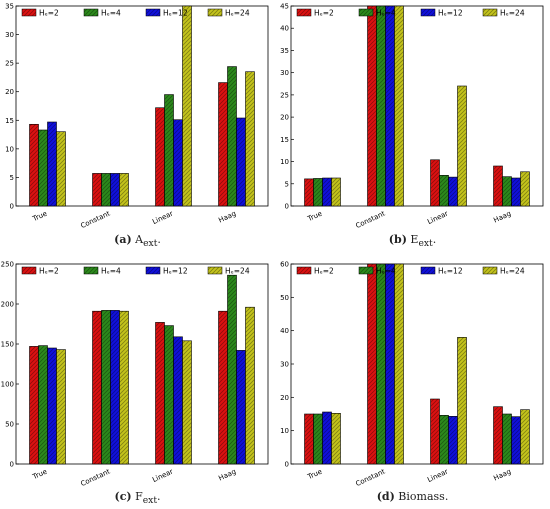  Describe the element at coordinates (284, 95) in the screenshot. I see `y-tick-label: 25` at that location.